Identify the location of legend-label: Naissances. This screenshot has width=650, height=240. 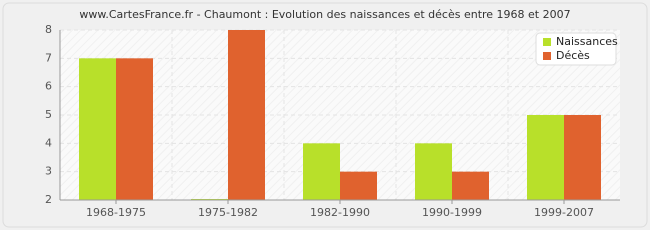
(587, 41).